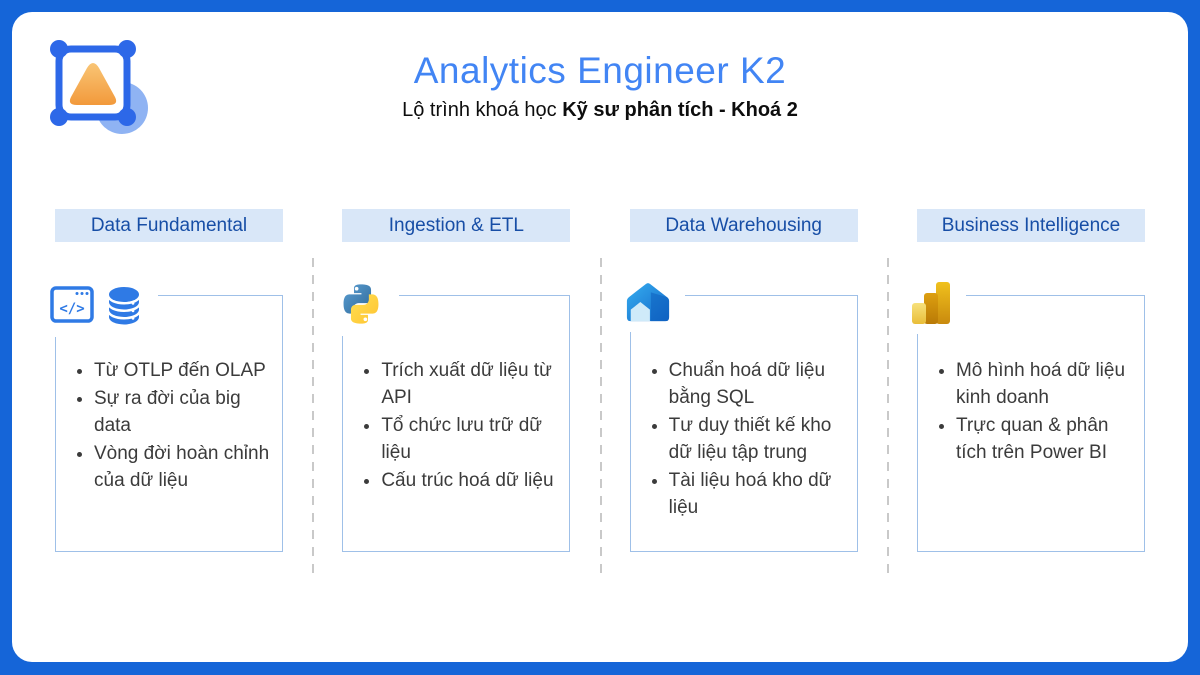  I want to click on icon-strip: </>, so click(102, 308).